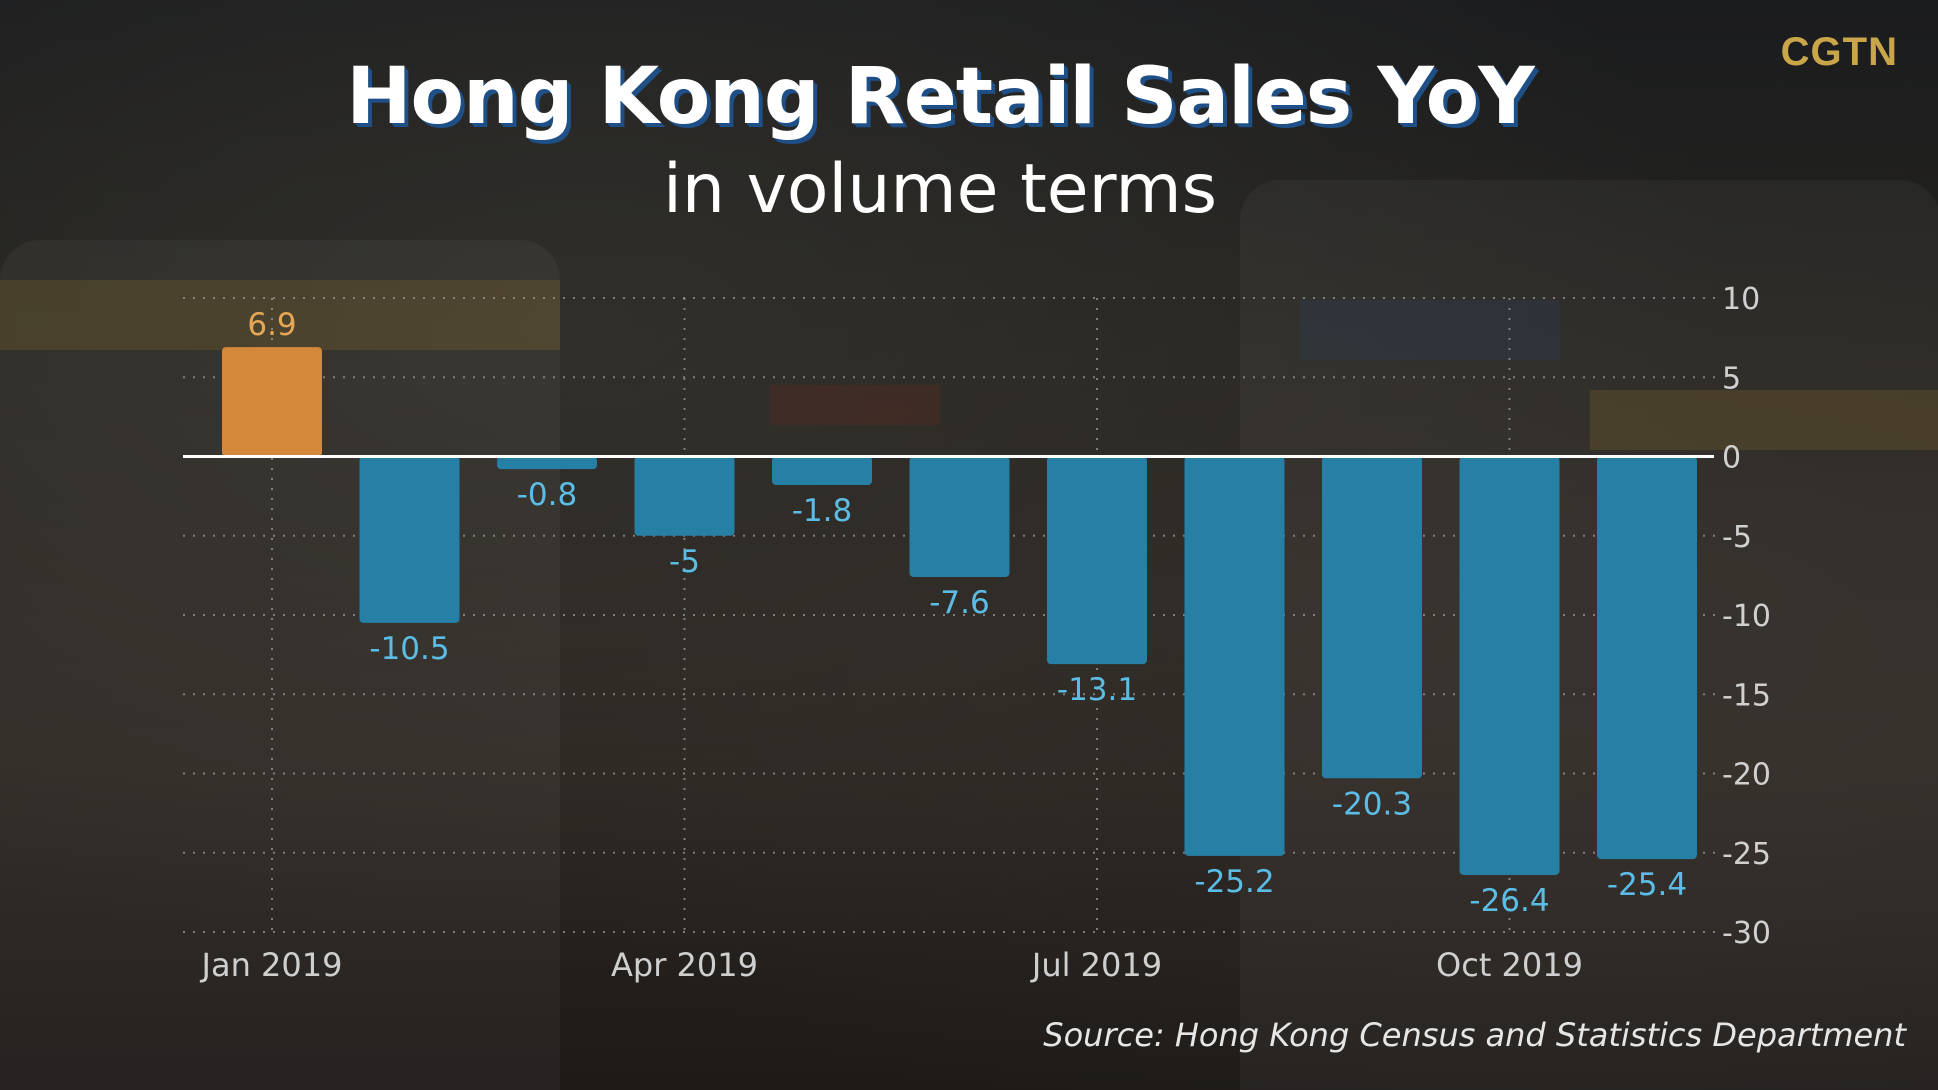 This screenshot has height=1090, width=1938. I want to click on y-axis: 10 5 0 -5 -10 -15 -20 -25 -30, so click(1746, 616).